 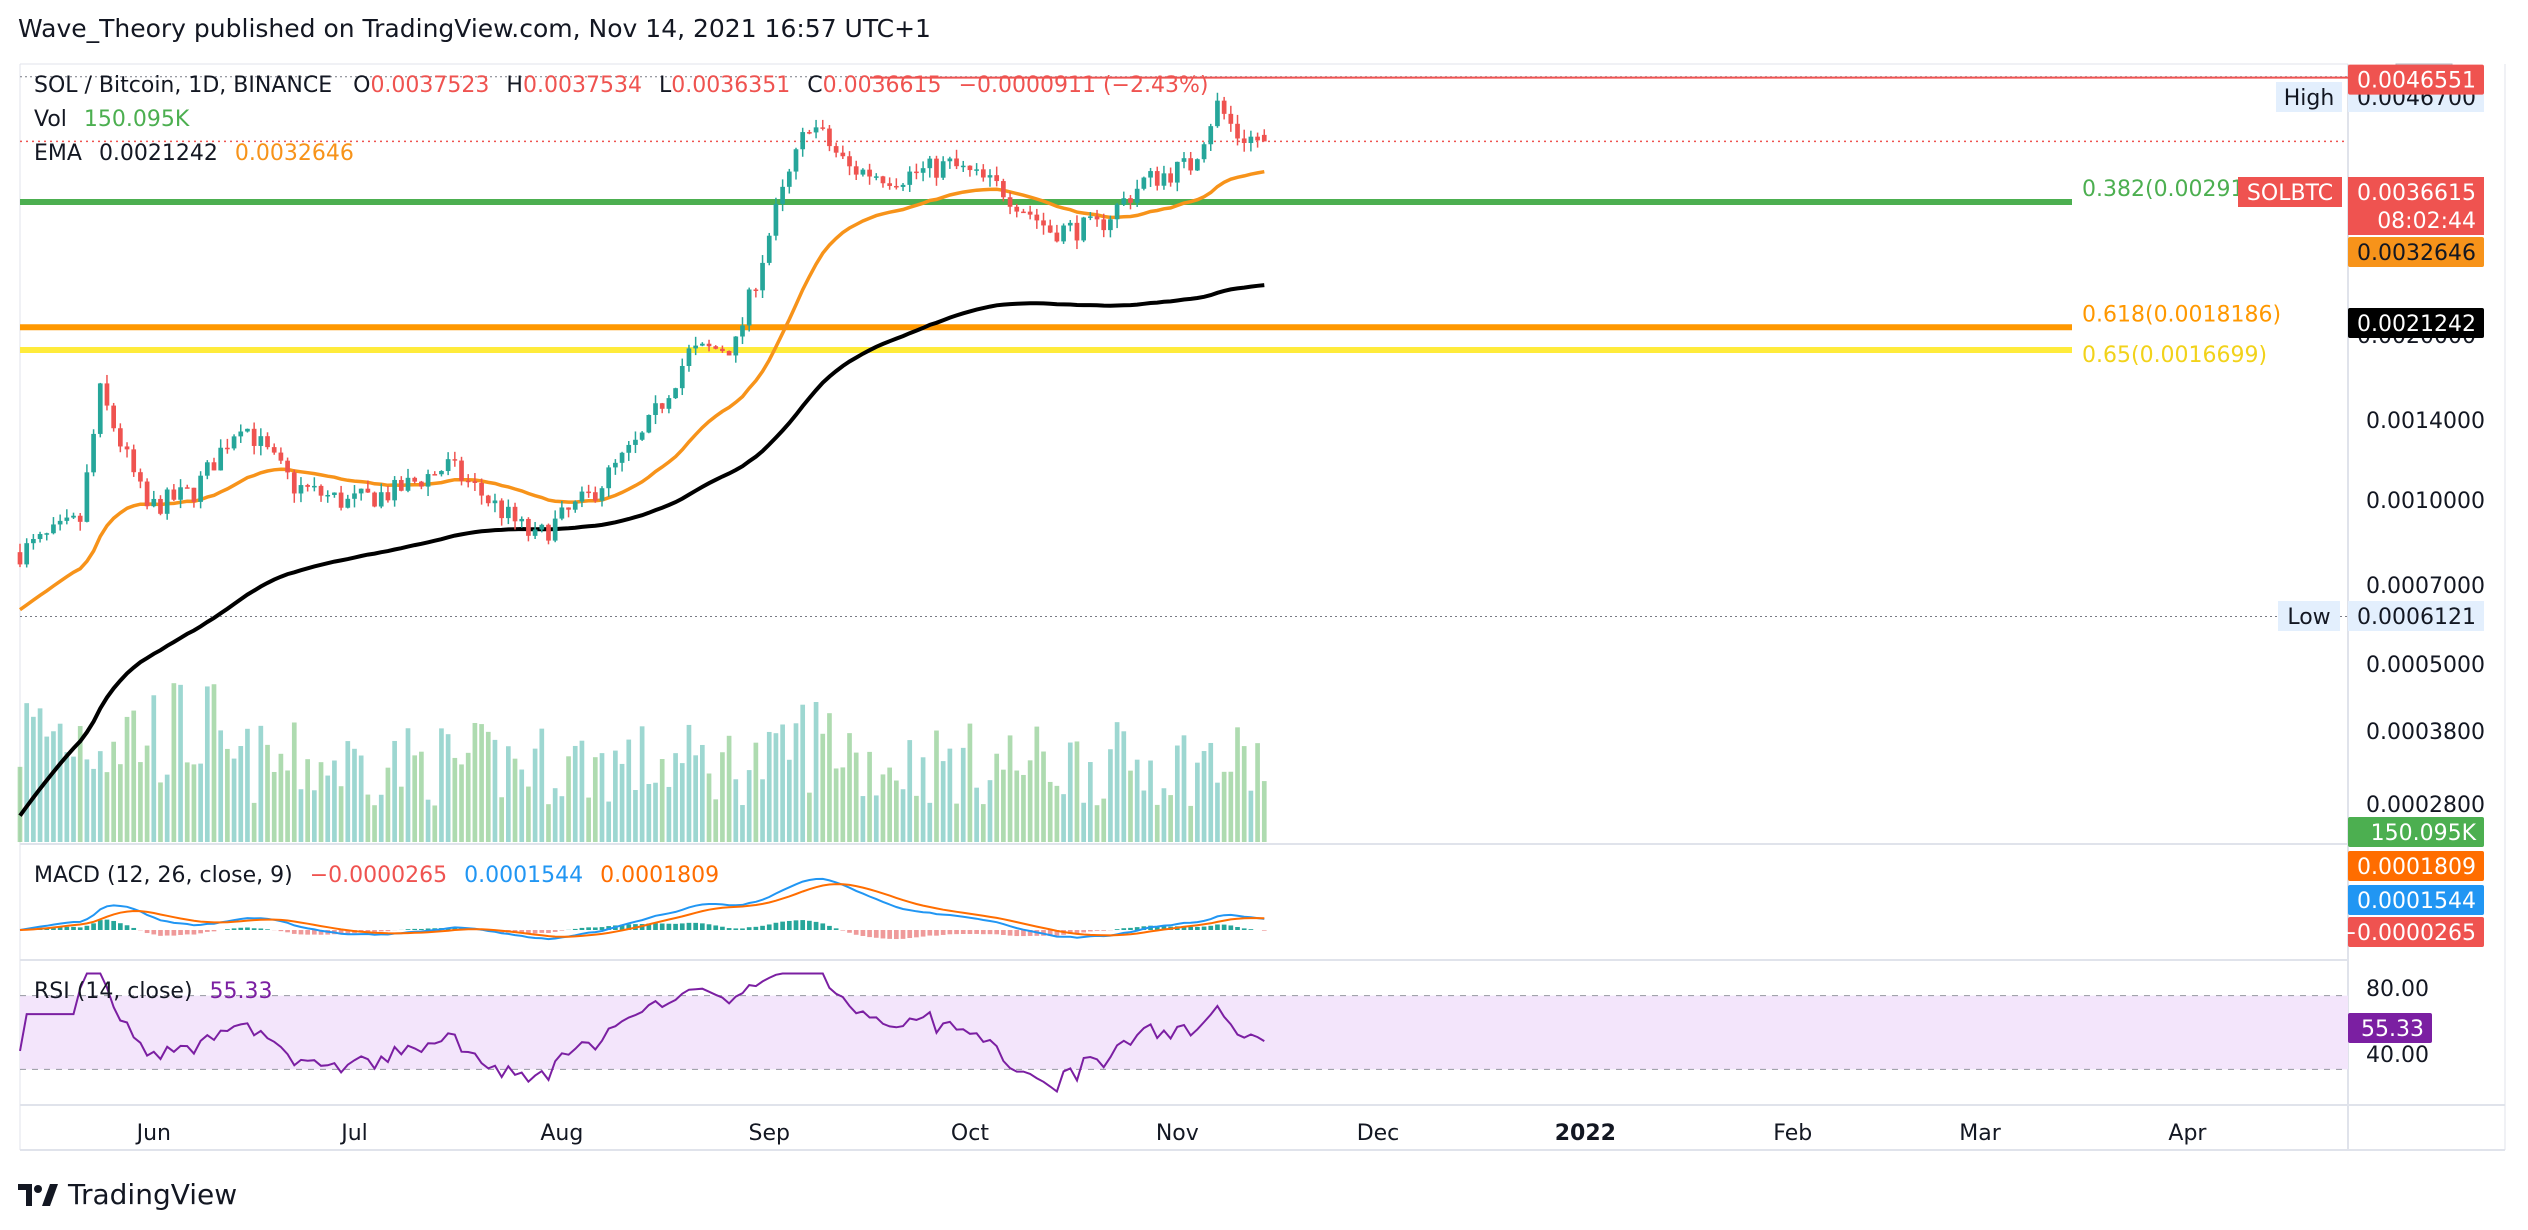 What do you see at coordinates (1171, 1133) in the screenshot?
I see `time-axis: Jun Jul Aug Sep Oct Nov Dec 2022 Feb Mar Apr` at bounding box center [1171, 1133].